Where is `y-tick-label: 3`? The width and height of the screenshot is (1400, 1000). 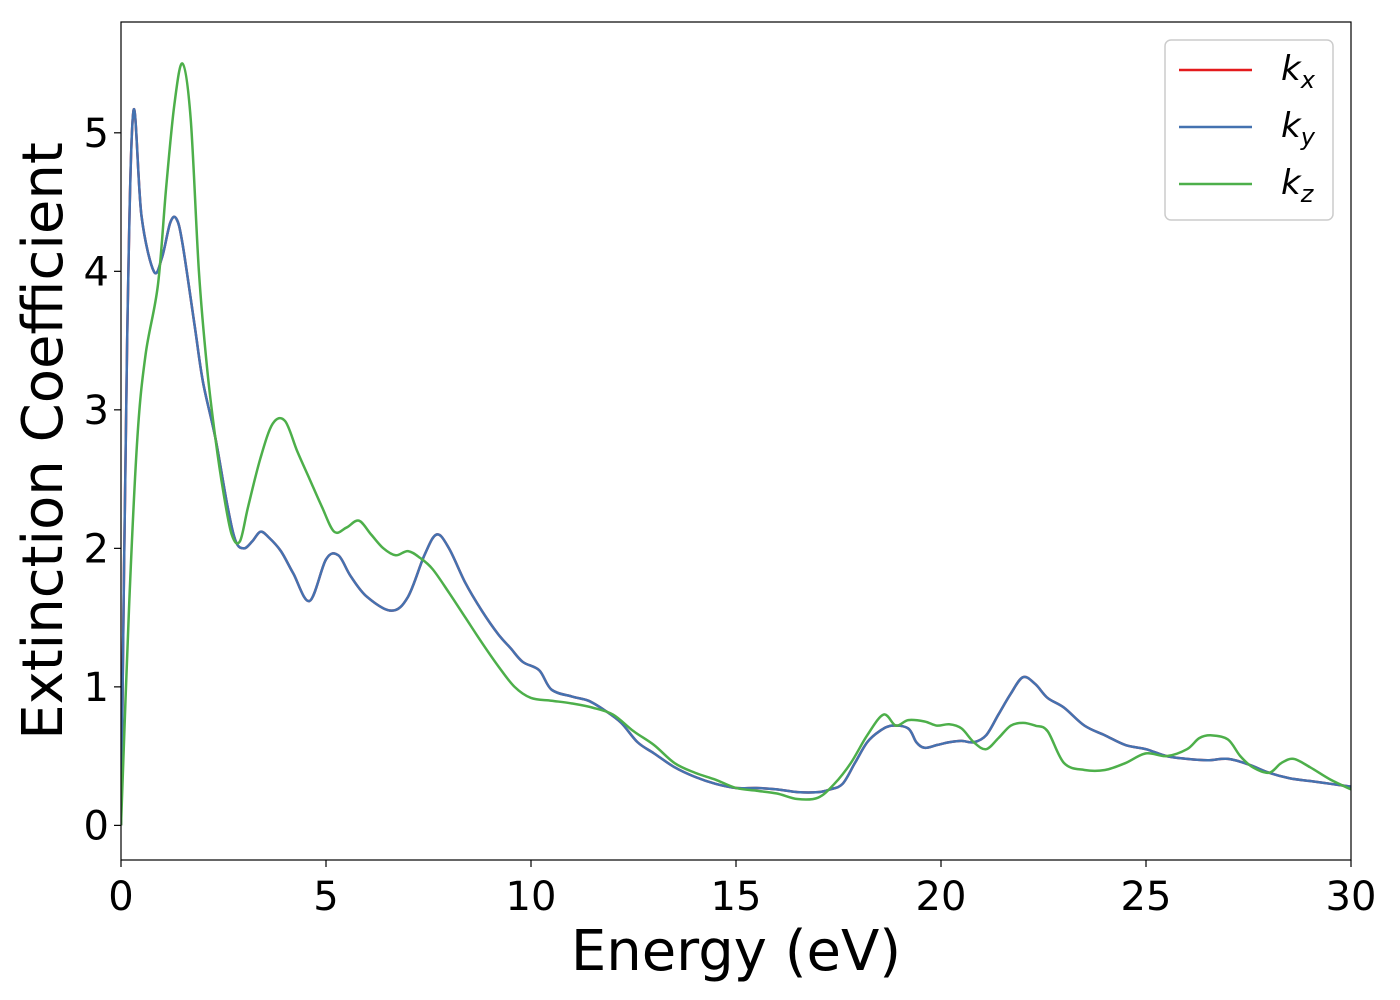
y-tick-label: 3 is located at coordinates (96, 411).